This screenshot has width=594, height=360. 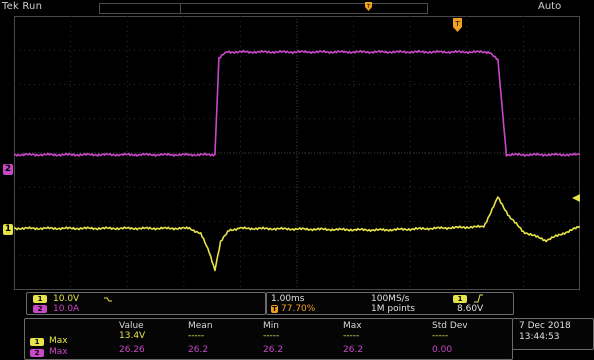 What do you see at coordinates (273, 350) in the screenshot?
I see `measurement-min: 26.2` at bounding box center [273, 350].